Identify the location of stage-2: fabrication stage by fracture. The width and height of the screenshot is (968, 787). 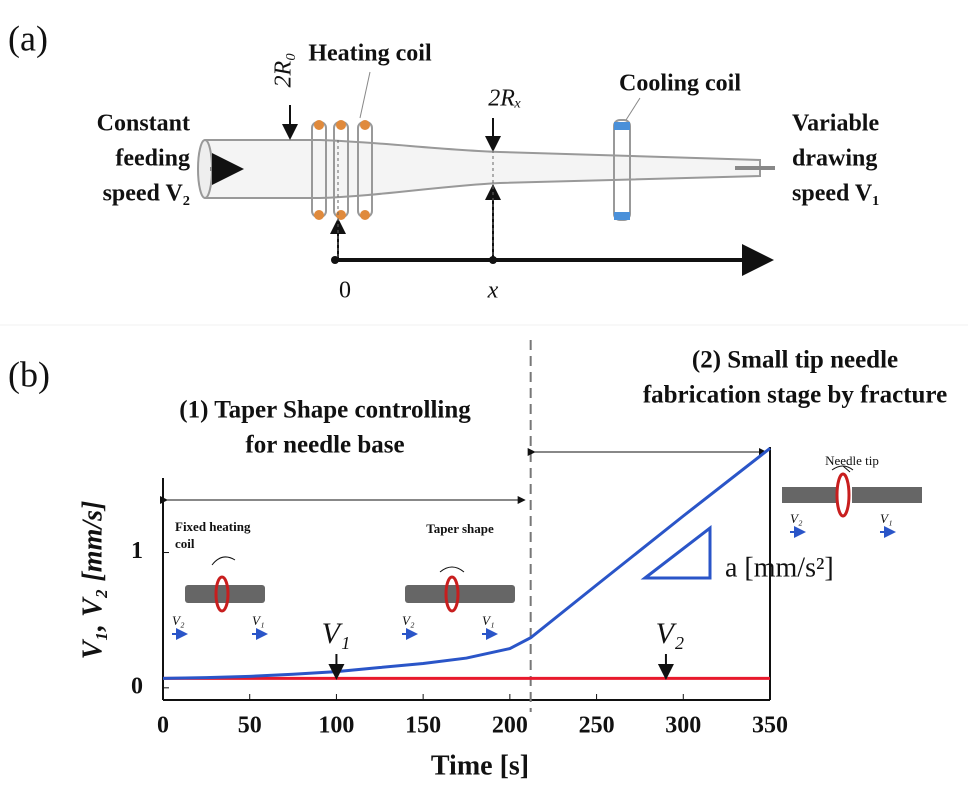
(795, 395).